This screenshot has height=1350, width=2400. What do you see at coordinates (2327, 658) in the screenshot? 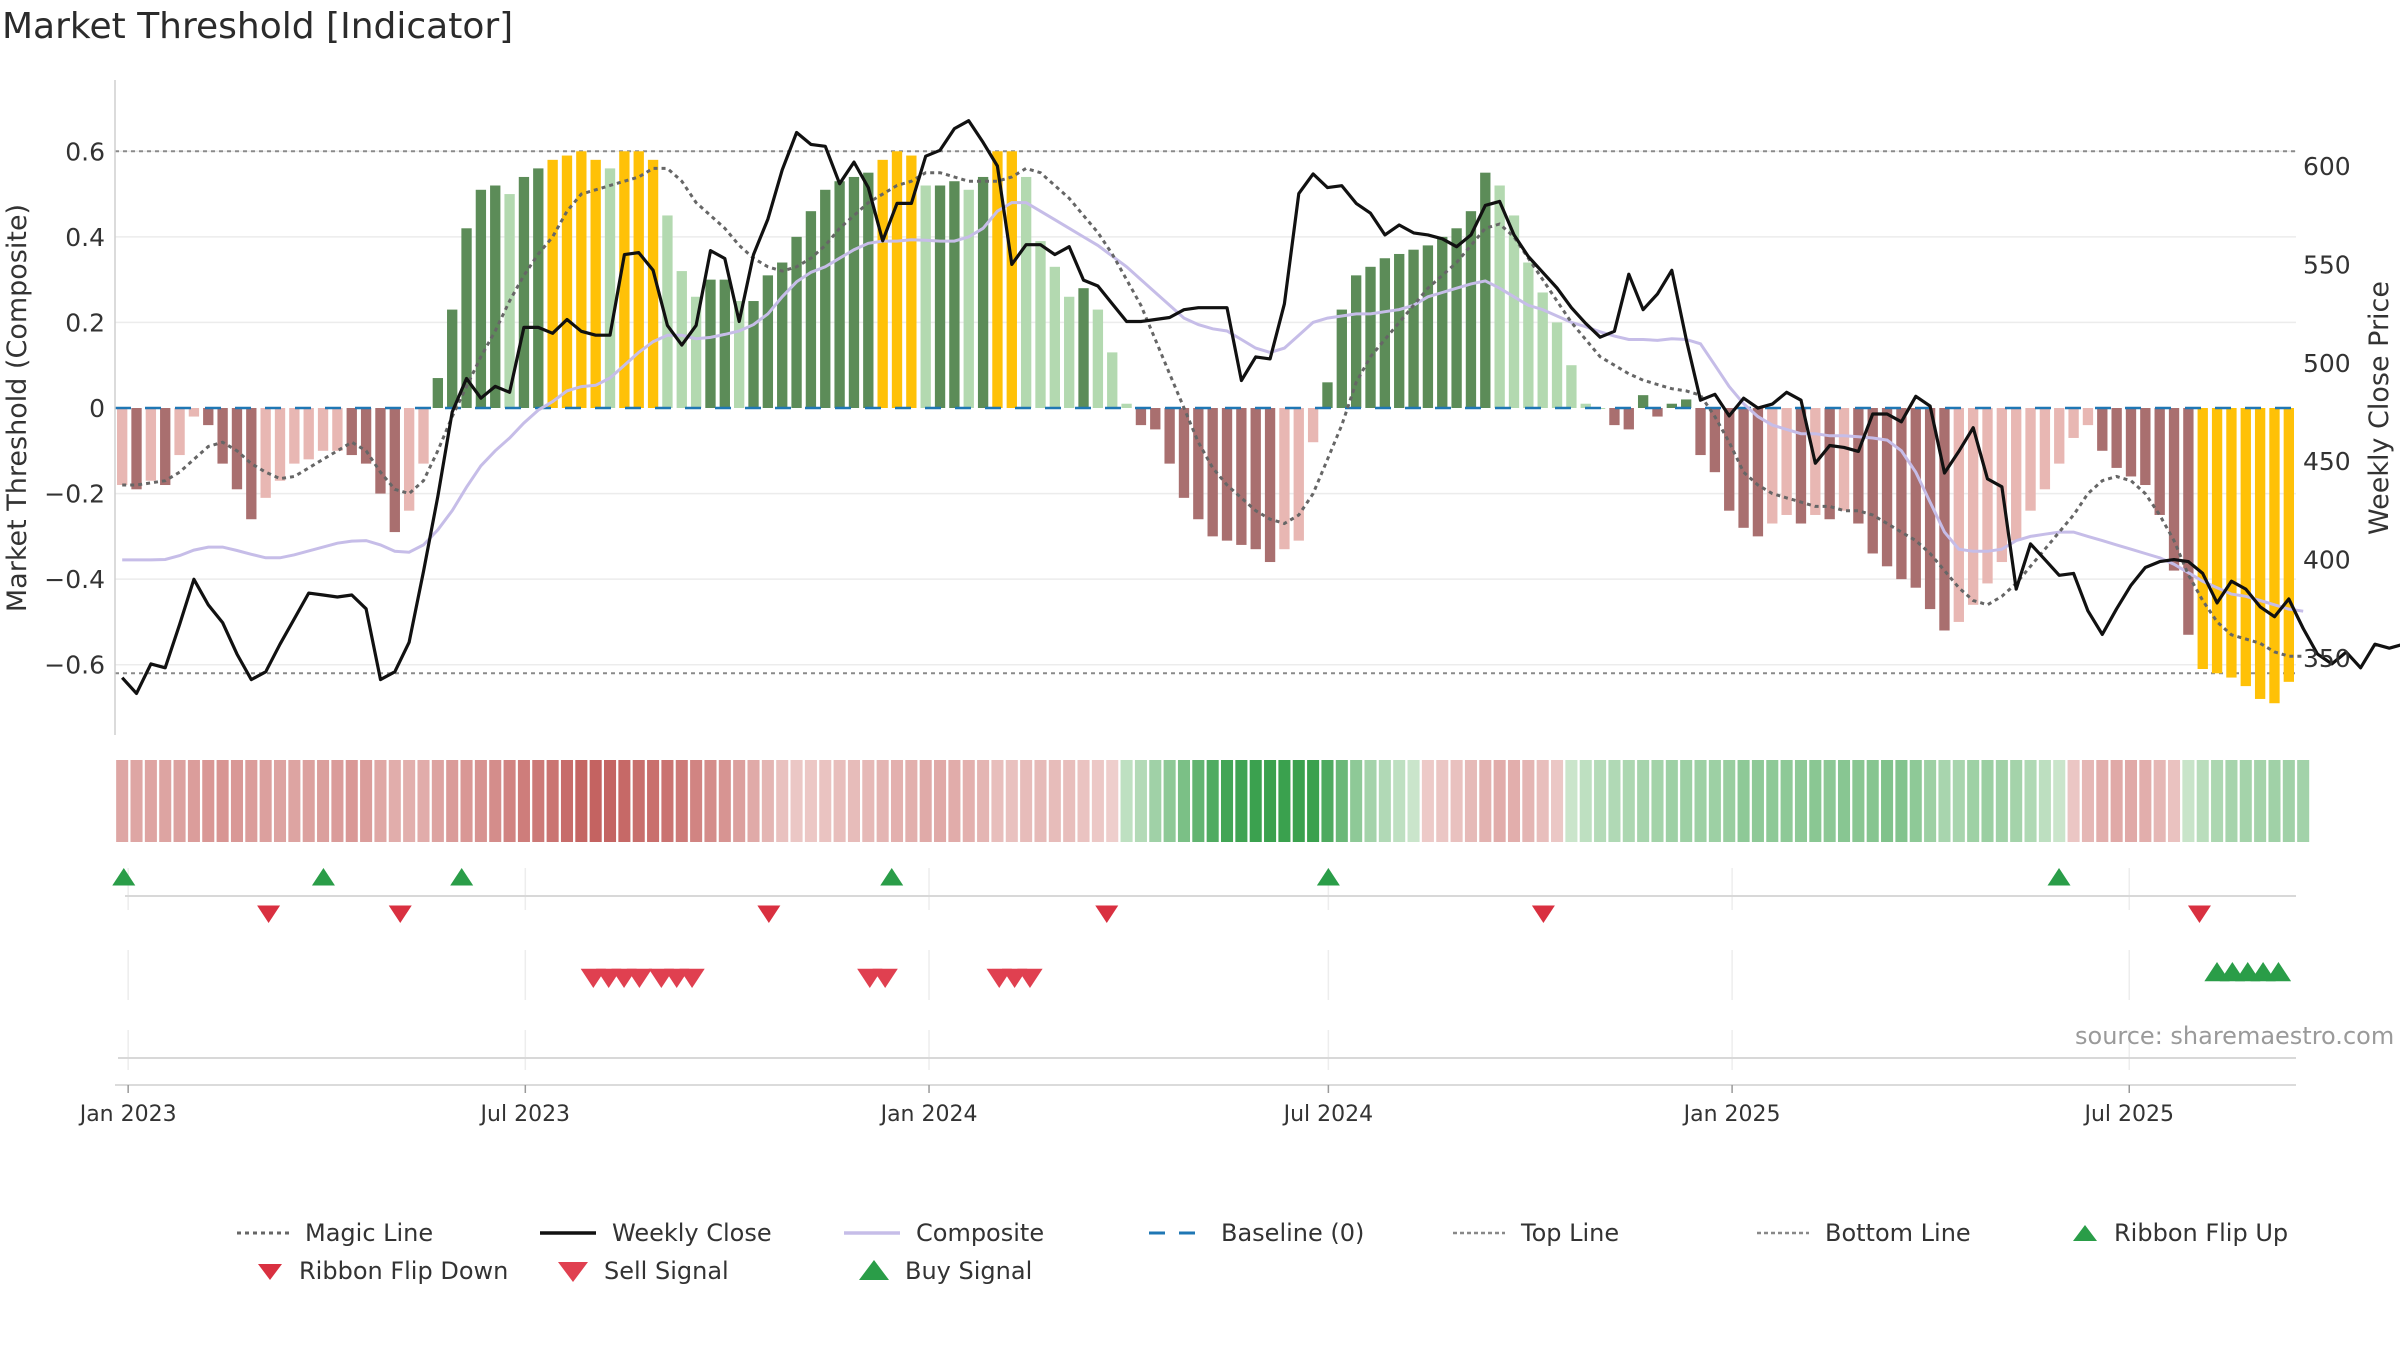
I see `y-right-tick-label: 350` at bounding box center [2327, 658].